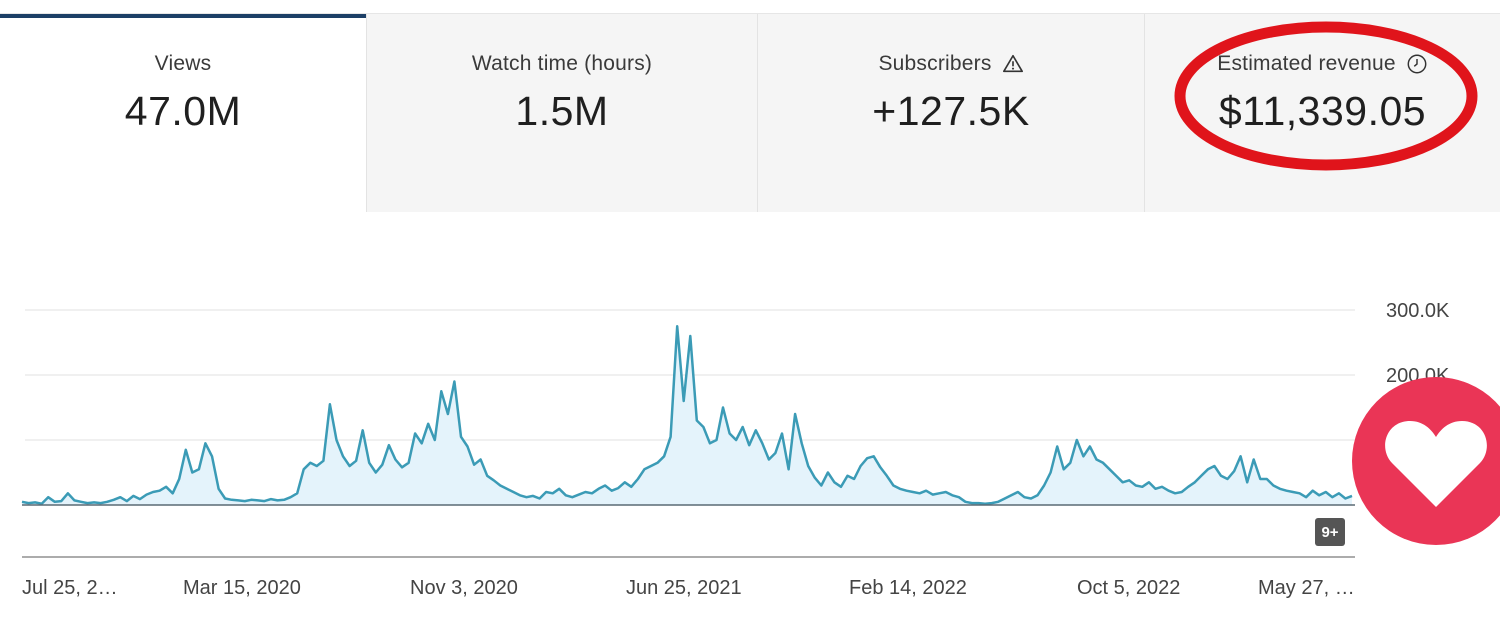  Describe the element at coordinates (1417, 64) in the screenshot. I see `clock-icon` at that location.